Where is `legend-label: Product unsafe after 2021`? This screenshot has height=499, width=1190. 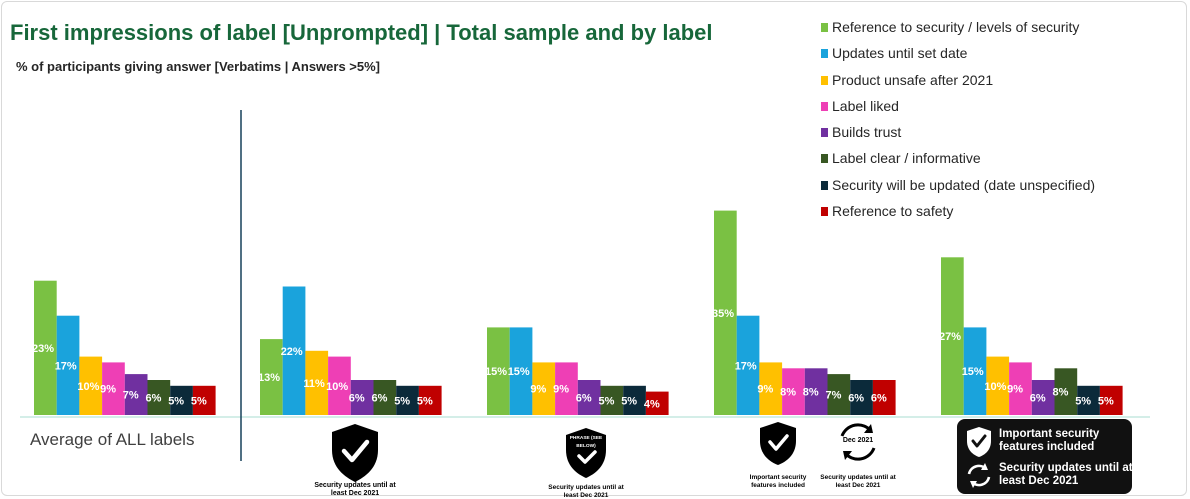 legend-label: Product unsafe after 2021 is located at coordinates (913, 79).